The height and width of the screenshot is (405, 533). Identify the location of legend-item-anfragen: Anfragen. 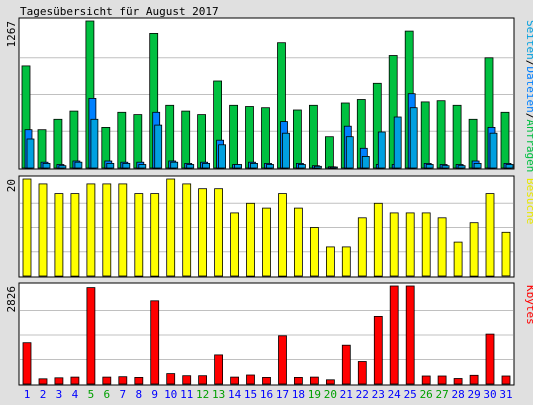
(528, 145).